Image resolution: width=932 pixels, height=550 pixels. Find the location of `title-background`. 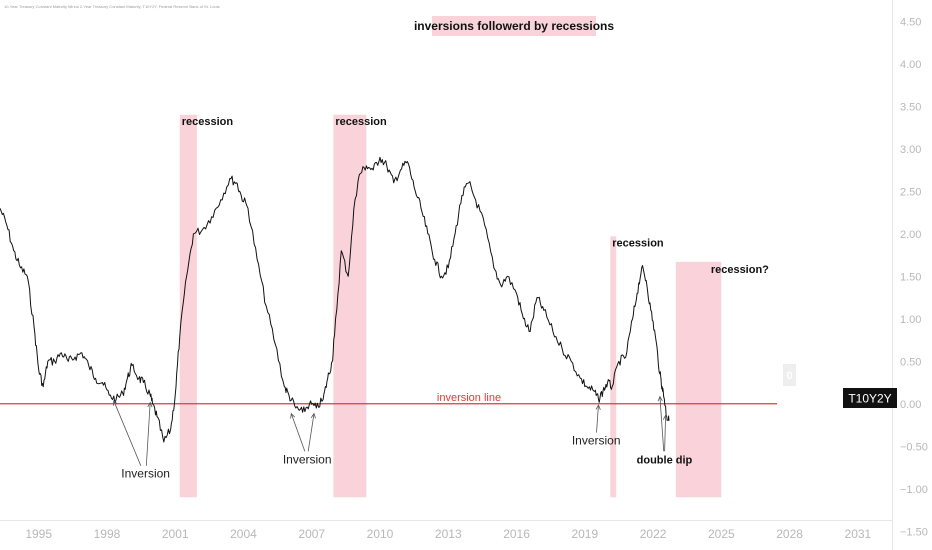

title-background is located at coordinates (514, 26).